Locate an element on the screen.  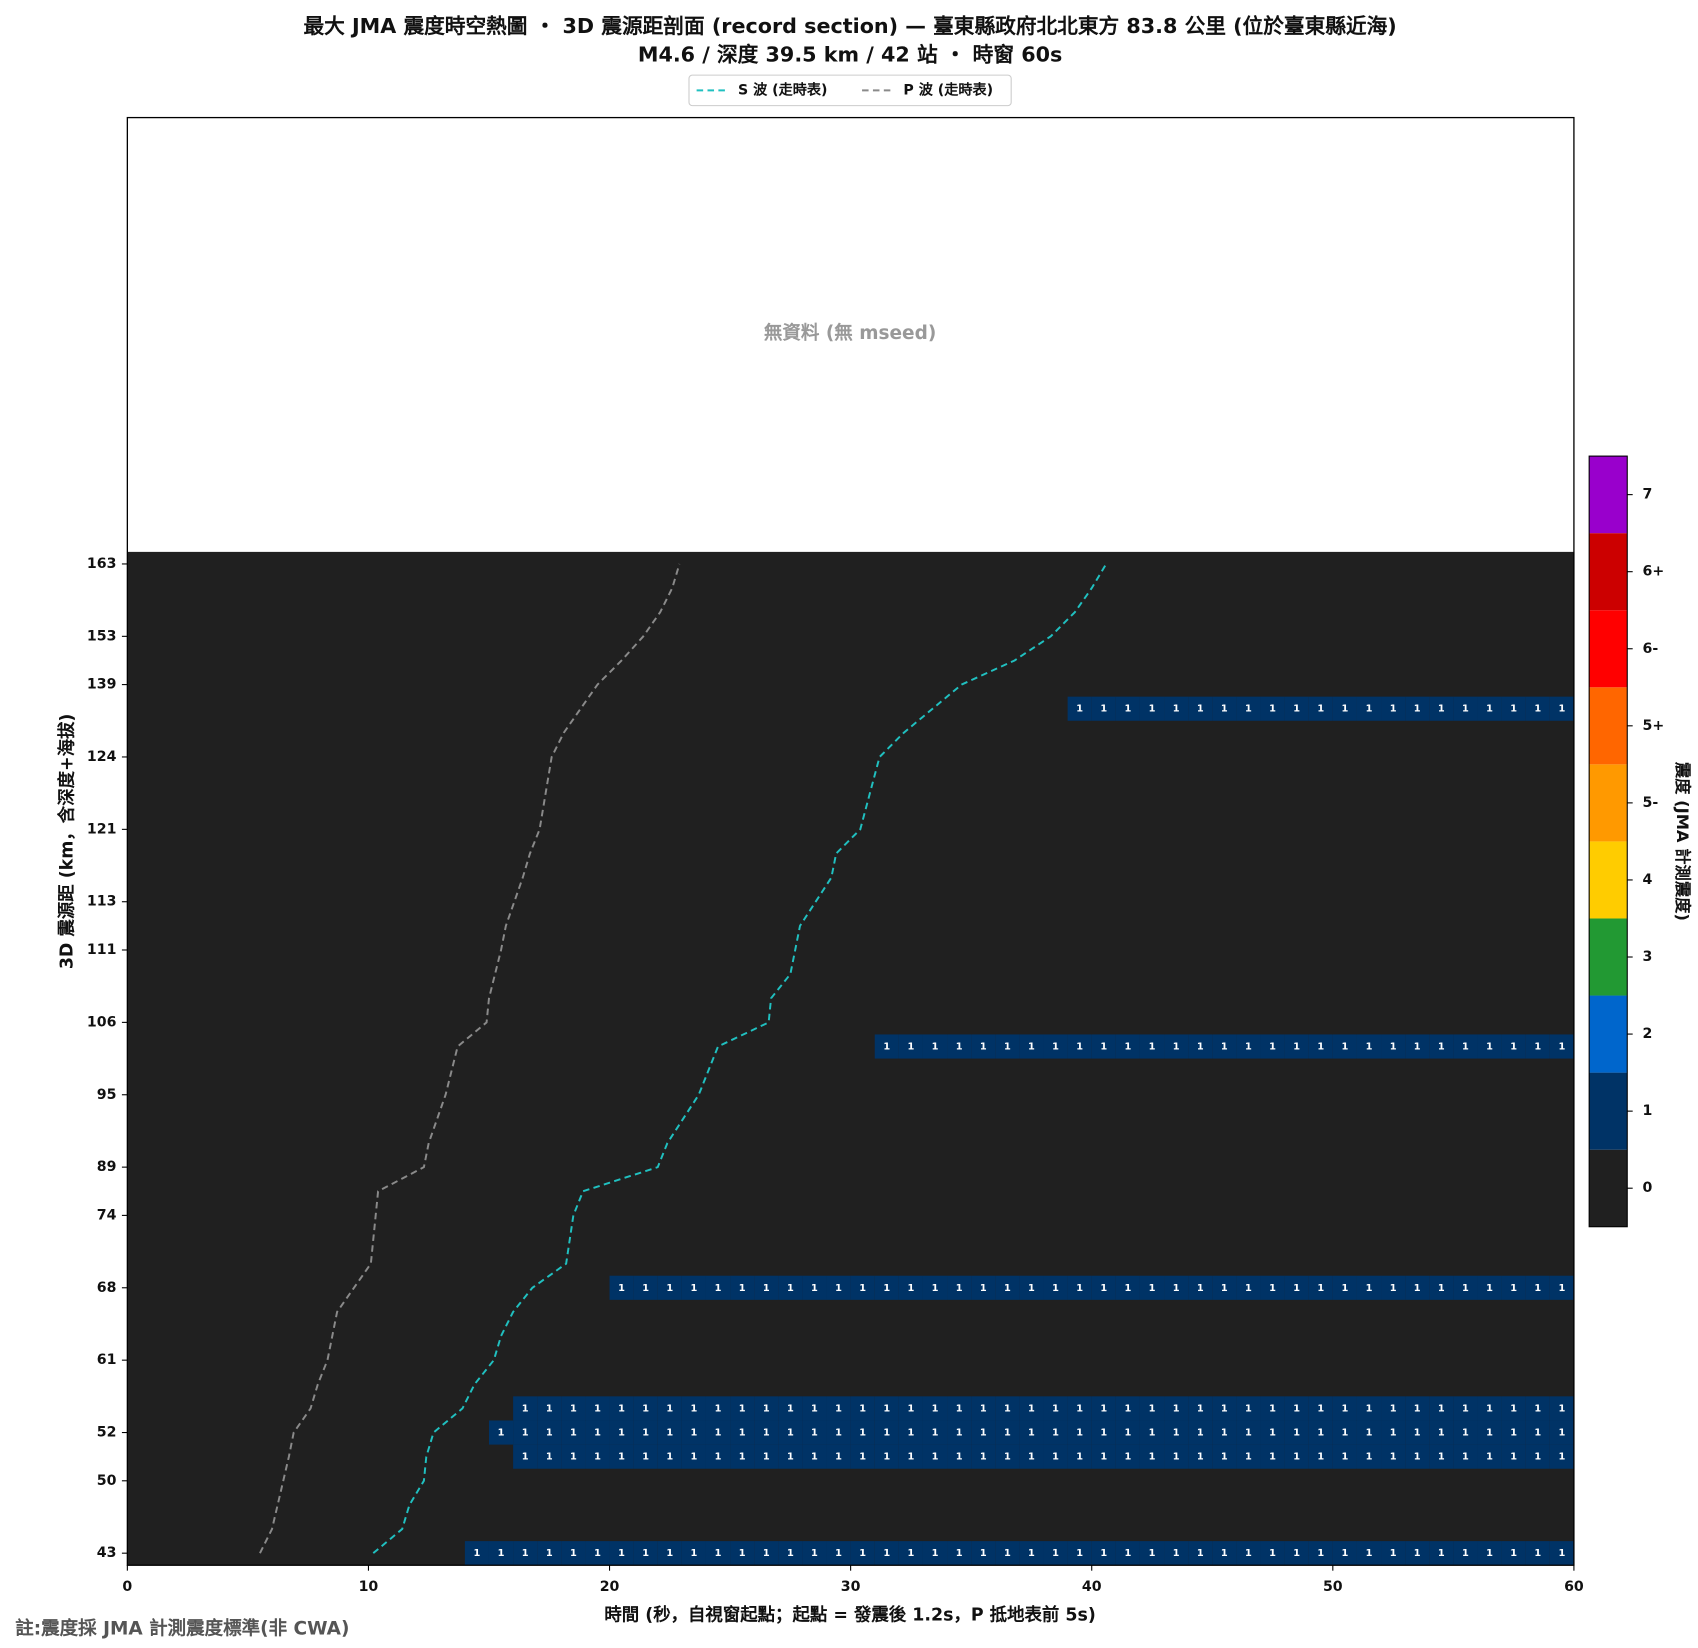
legend-label: P 波 (走時表) is located at coordinates (948, 89).